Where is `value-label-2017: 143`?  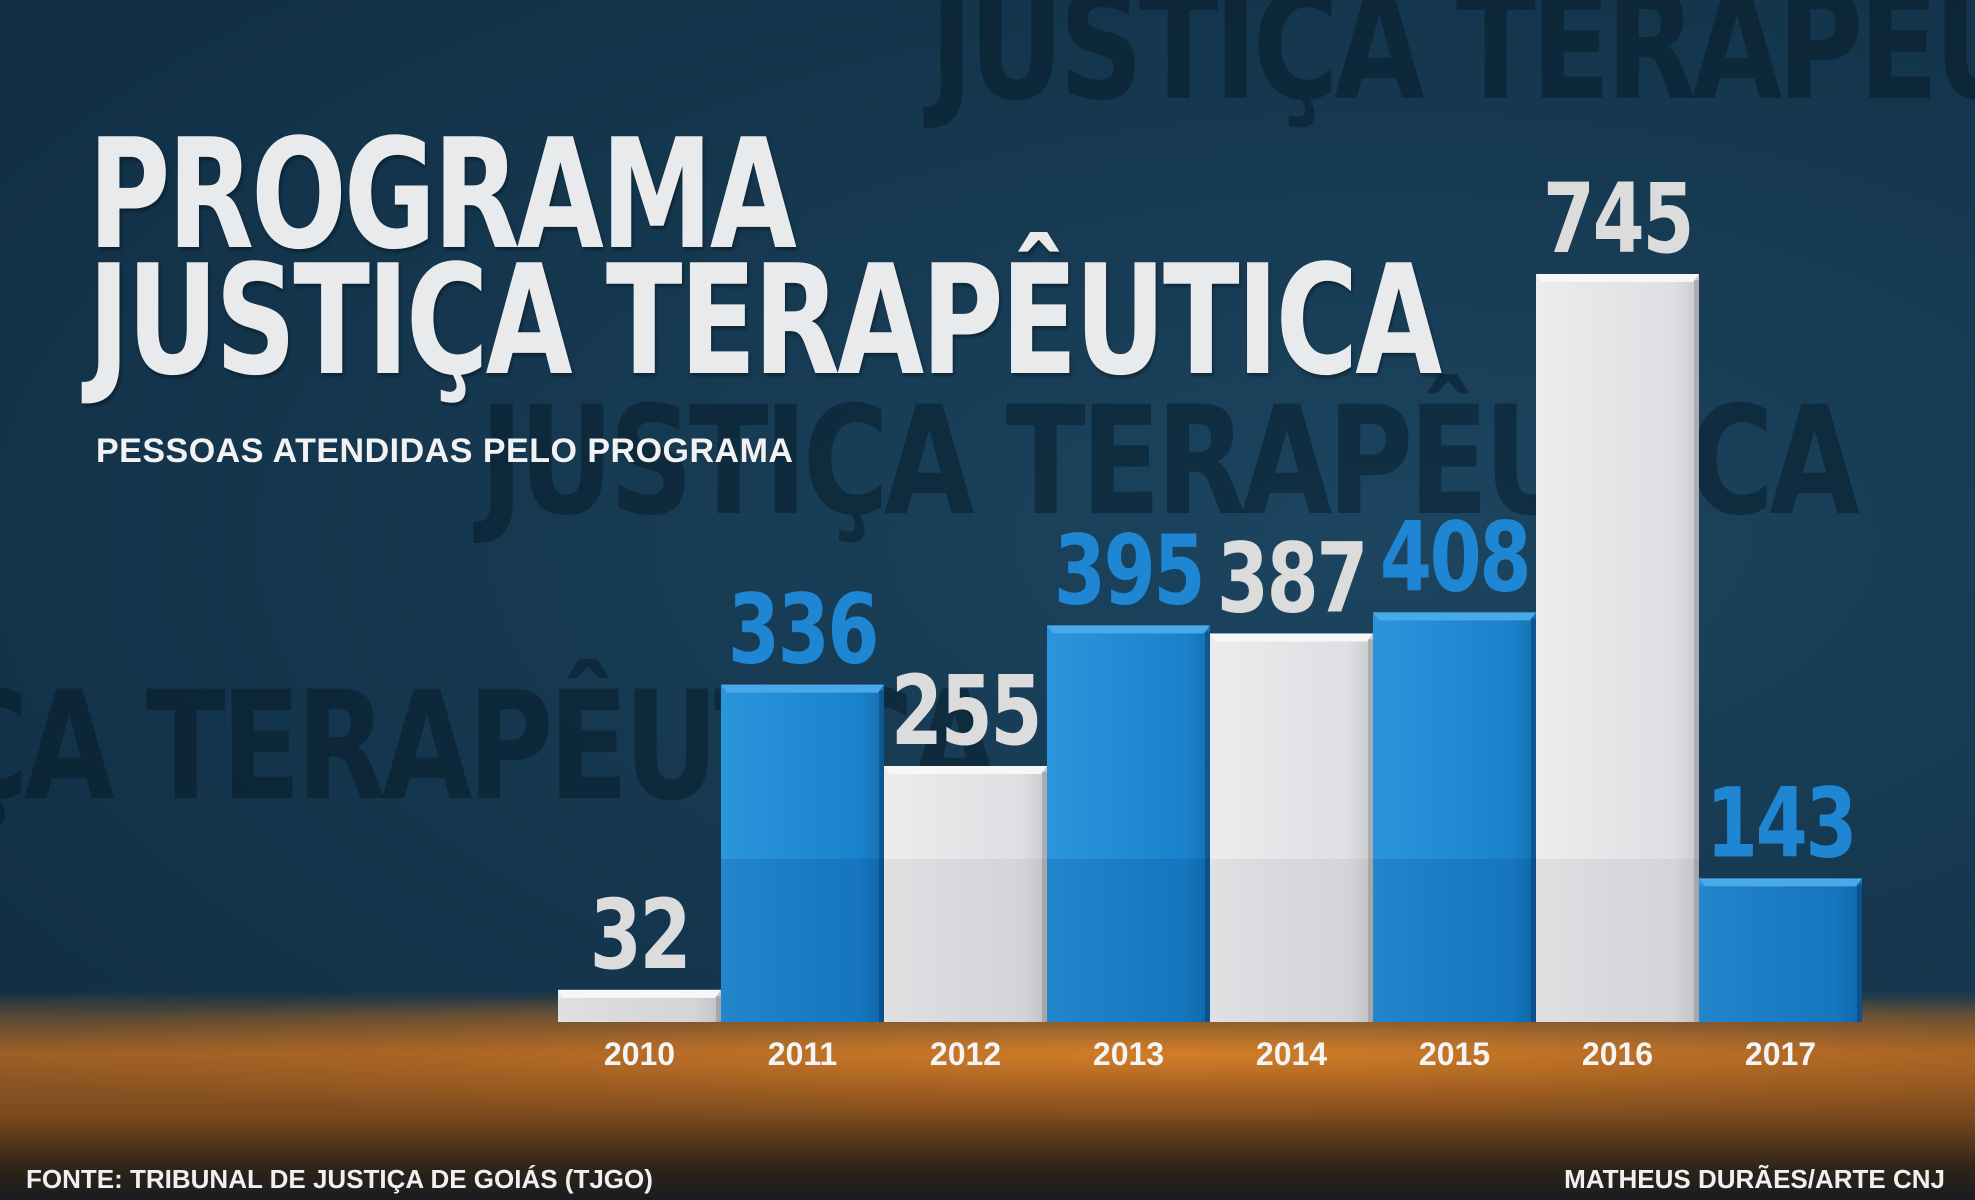
value-label-2017: 143 is located at coordinates (1780, 824).